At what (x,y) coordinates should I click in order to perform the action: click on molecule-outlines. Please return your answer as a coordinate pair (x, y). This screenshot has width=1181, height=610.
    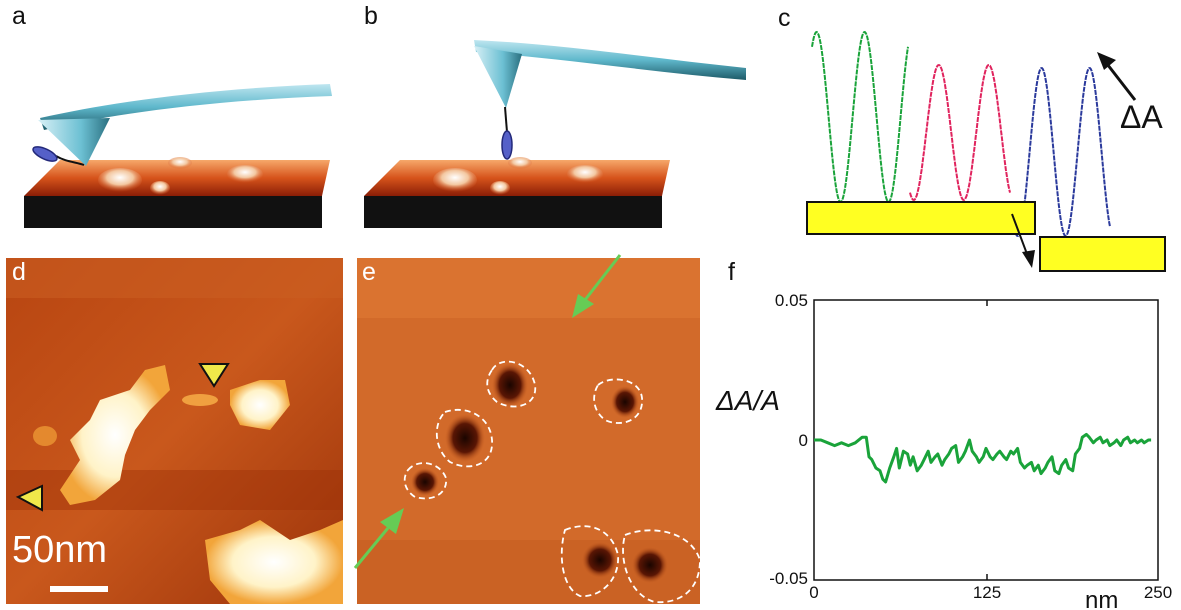
    Looking at the image, I should click on (552, 481).